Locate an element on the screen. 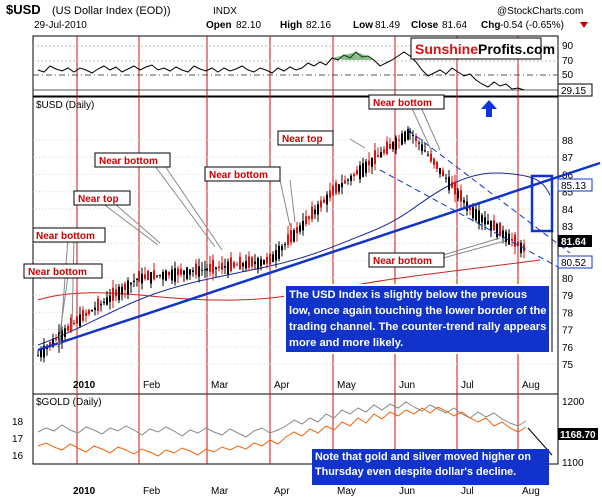 Image resolution: width=602 pixels, height=502 pixels. channel-upper is located at coordinates (489, 191).